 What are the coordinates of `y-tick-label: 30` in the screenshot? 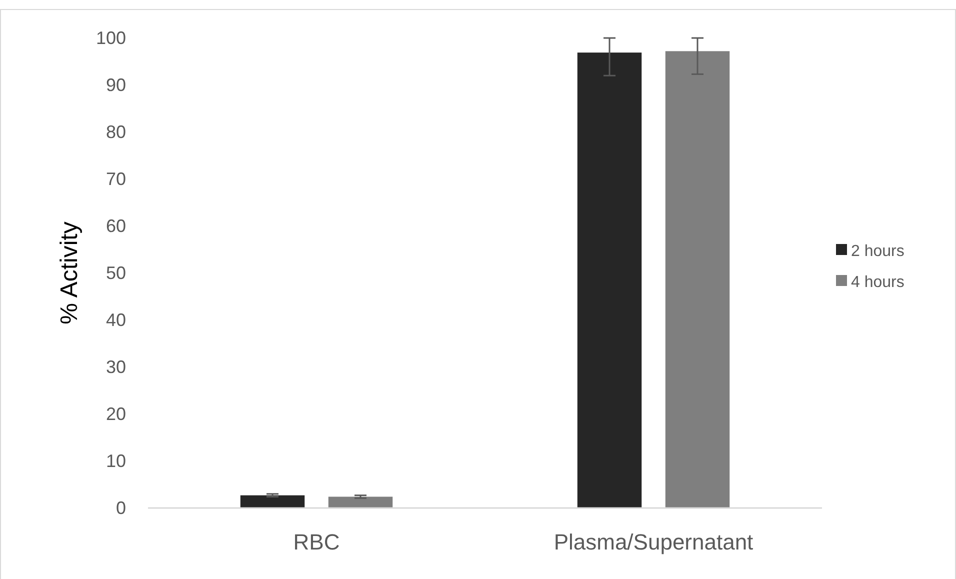 It's located at (116, 366).